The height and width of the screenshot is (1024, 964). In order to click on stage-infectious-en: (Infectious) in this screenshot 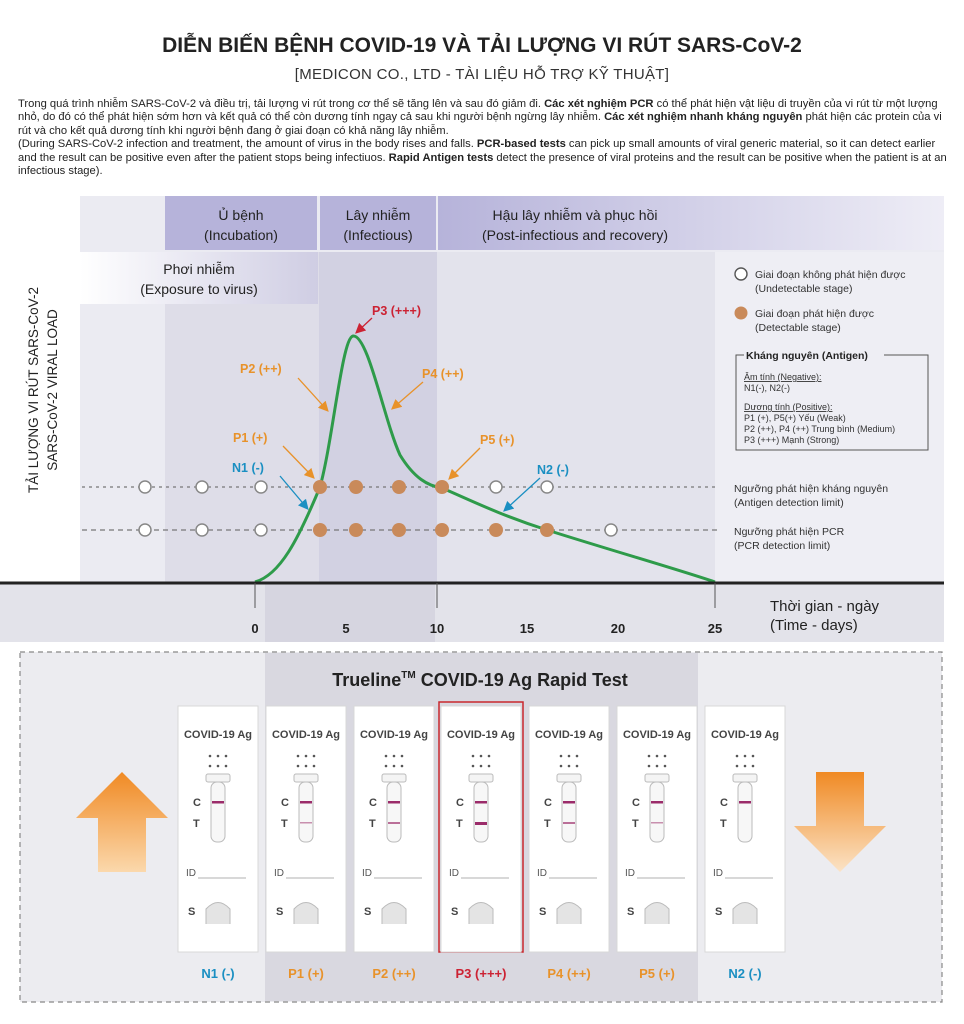, I will do `click(377, 235)`.